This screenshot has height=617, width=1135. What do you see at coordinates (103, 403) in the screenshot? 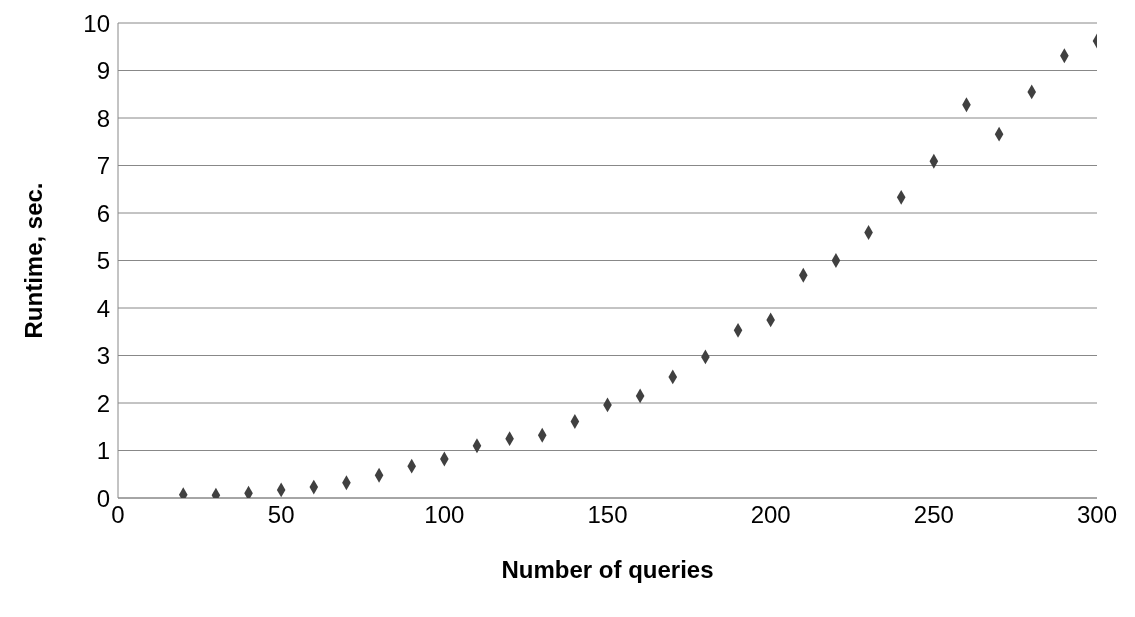
I see `y-tick-label: 2` at bounding box center [103, 403].